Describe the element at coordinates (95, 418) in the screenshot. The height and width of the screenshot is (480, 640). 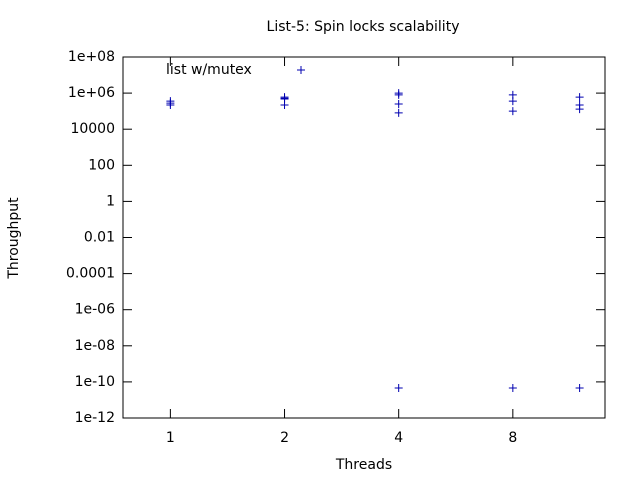
I see `y-tick-label: 1e-12` at that location.